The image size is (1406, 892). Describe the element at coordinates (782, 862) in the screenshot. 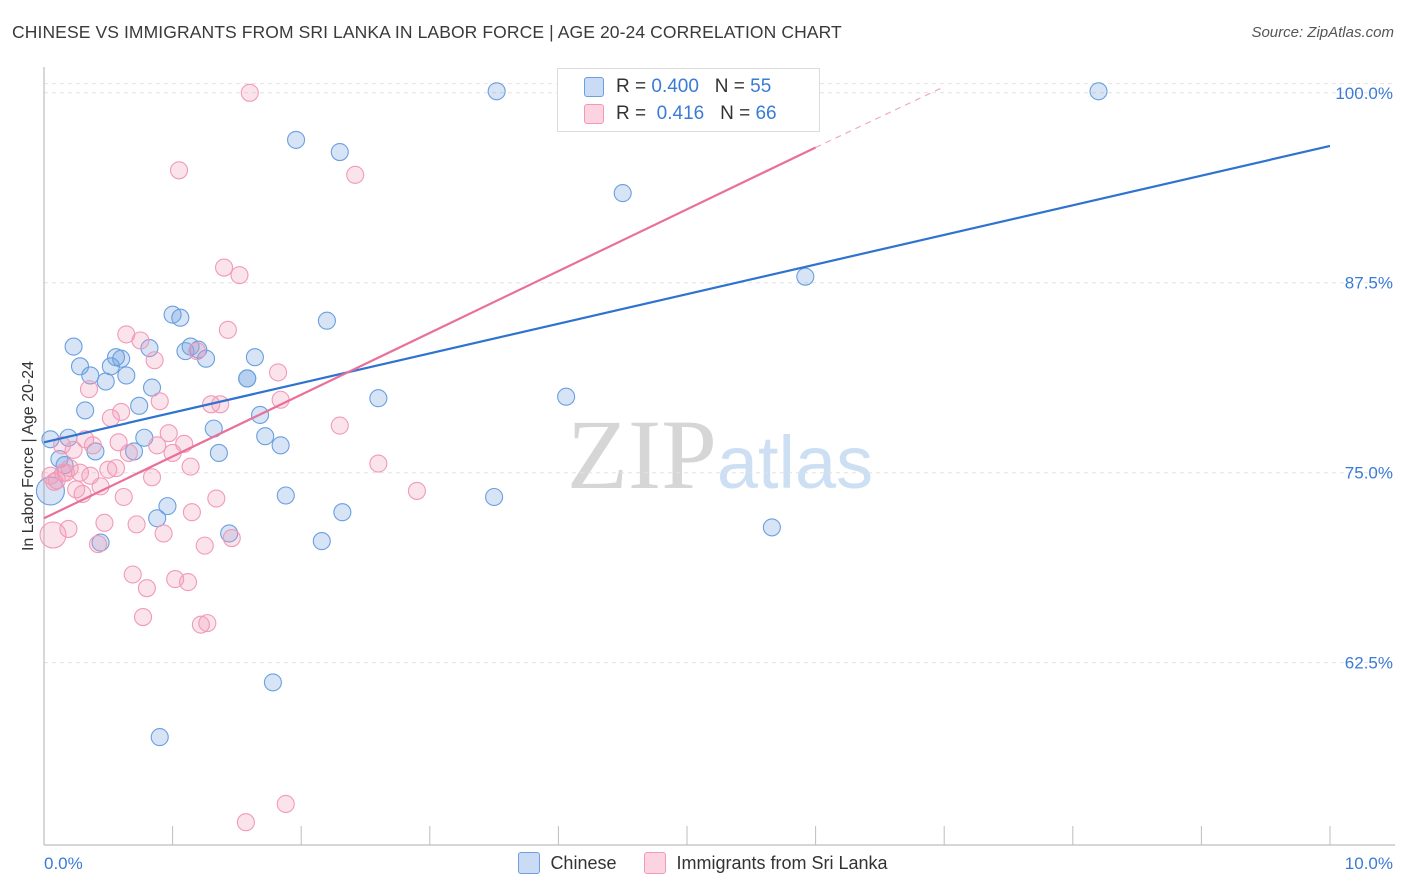

I see `legend-label-sri-lanka: Immigrants from Sri Lanka` at that location.